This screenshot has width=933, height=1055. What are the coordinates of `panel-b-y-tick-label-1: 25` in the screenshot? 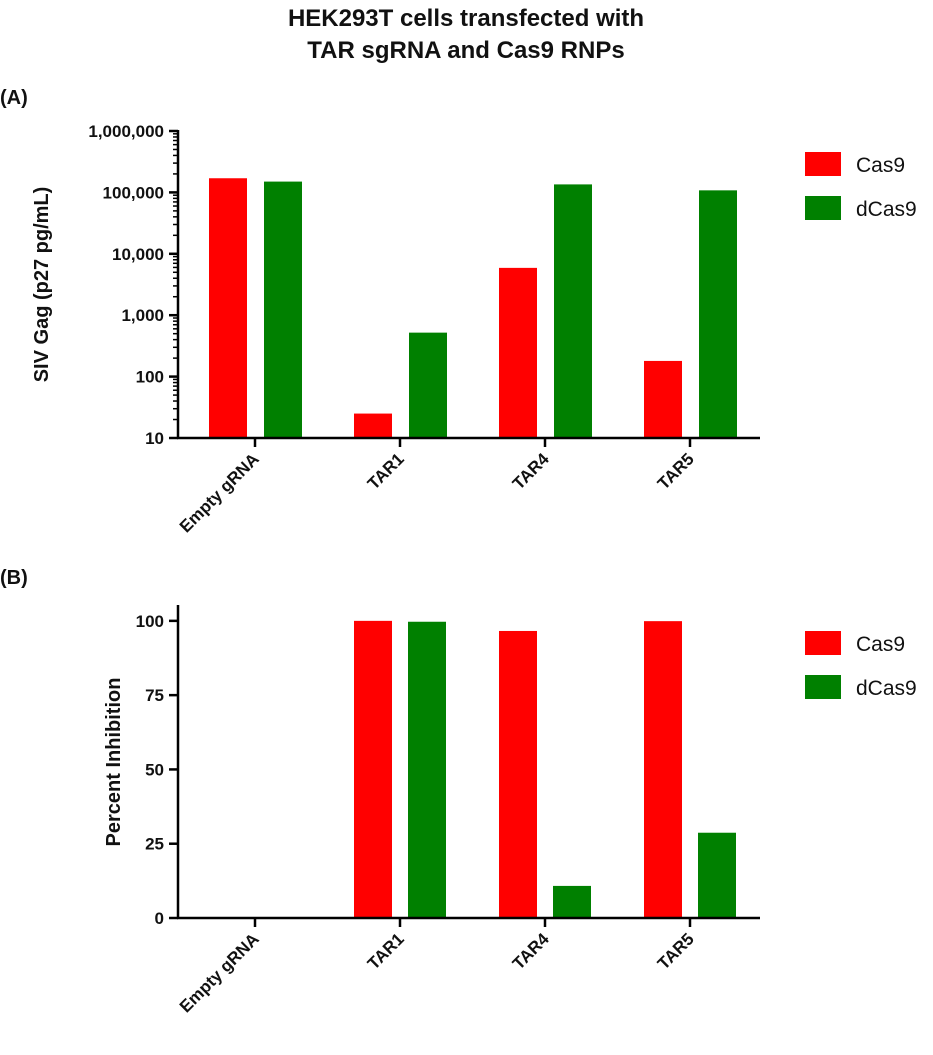 It's located at (154, 844).